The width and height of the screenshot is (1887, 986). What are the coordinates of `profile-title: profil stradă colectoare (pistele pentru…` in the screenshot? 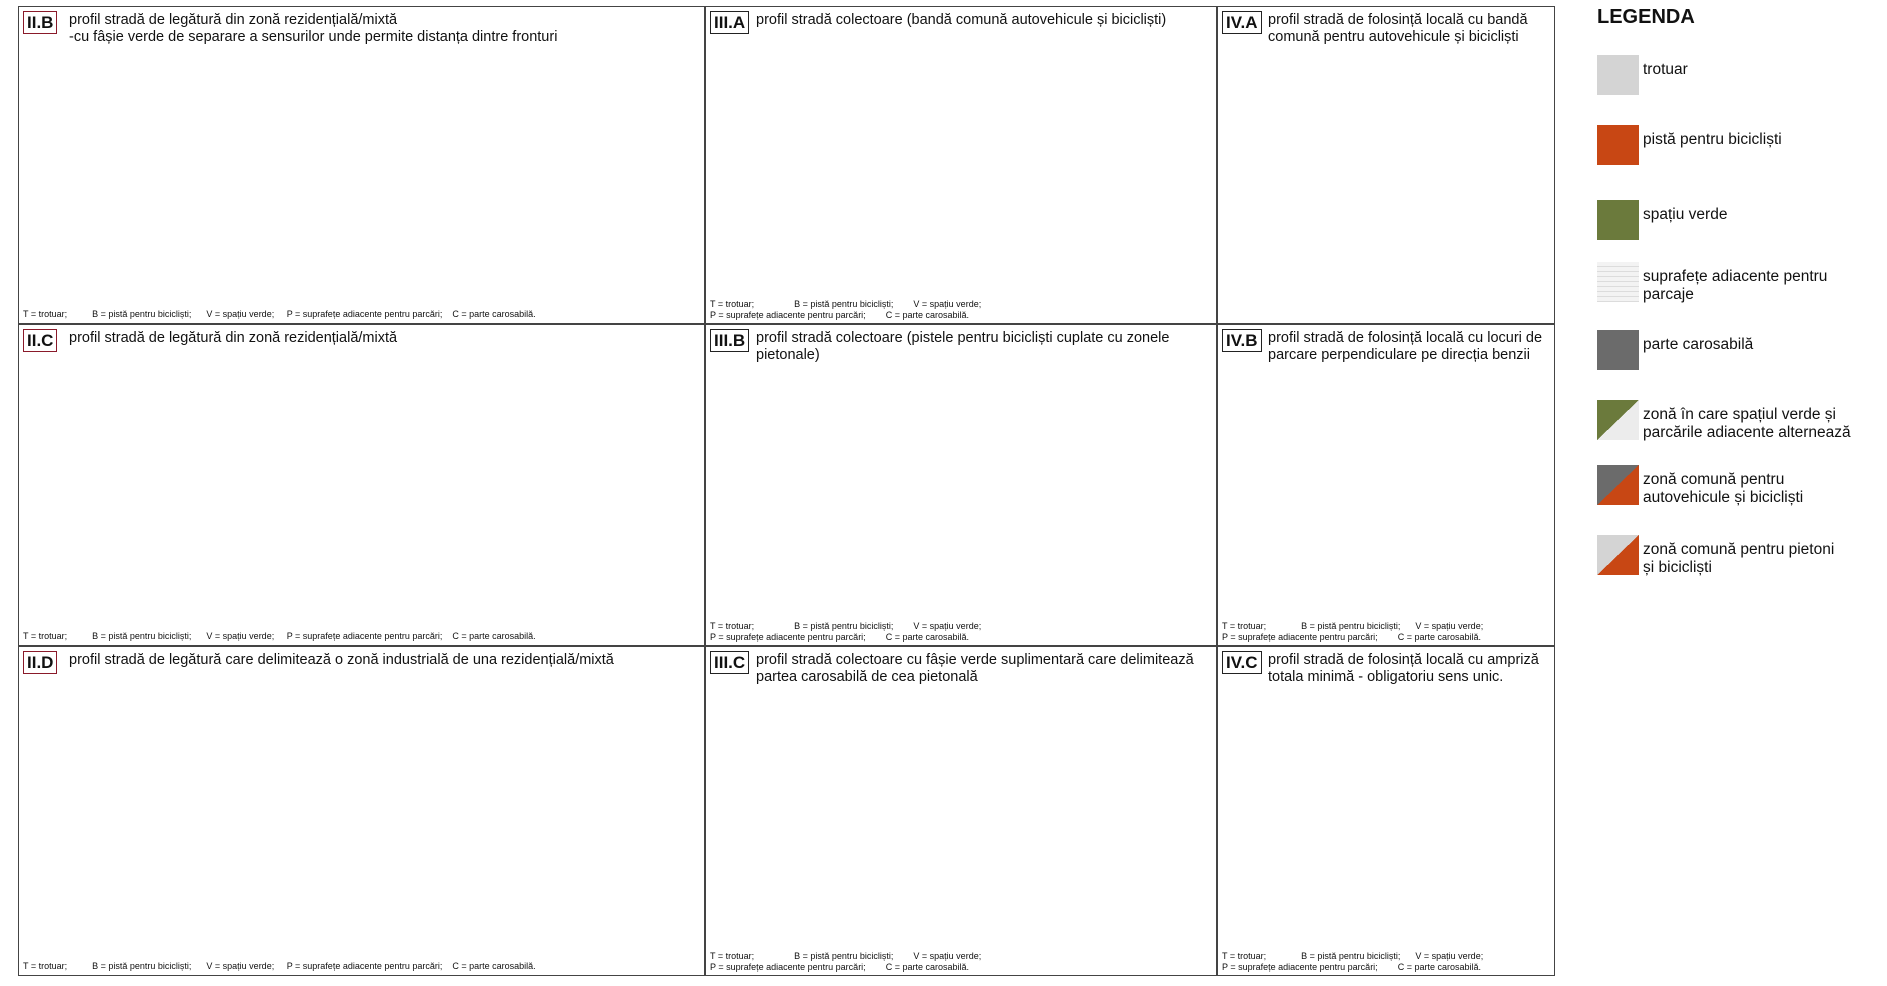 It's located at (963, 346).